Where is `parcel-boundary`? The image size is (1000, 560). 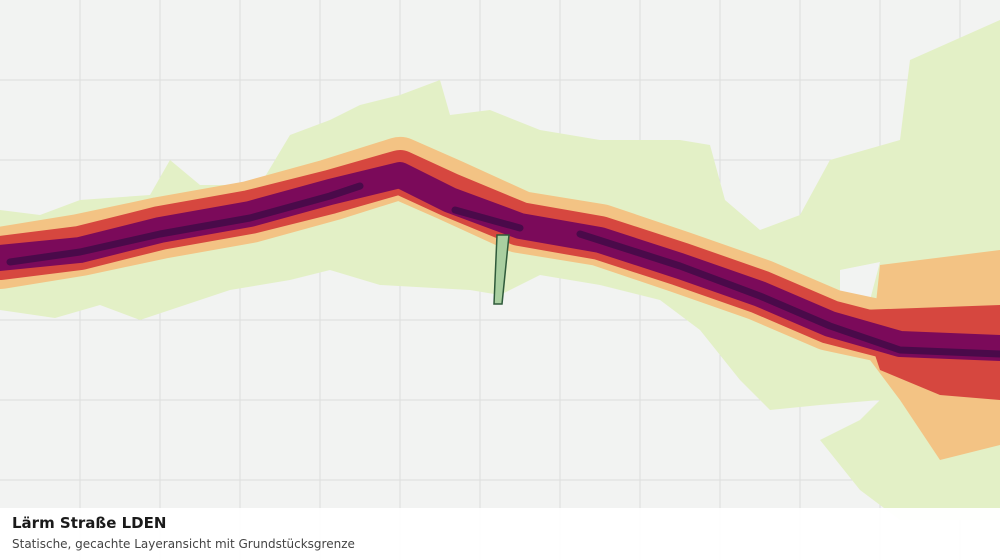
parcel-boundary is located at coordinates (501, 269).